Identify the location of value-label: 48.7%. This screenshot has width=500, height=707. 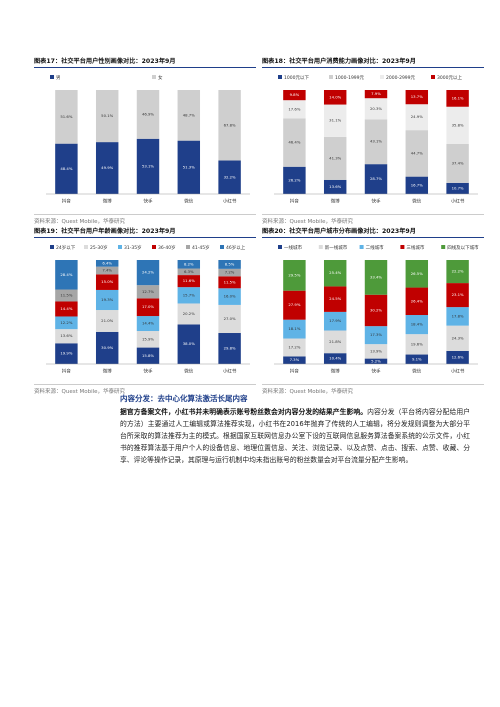
(189, 114).